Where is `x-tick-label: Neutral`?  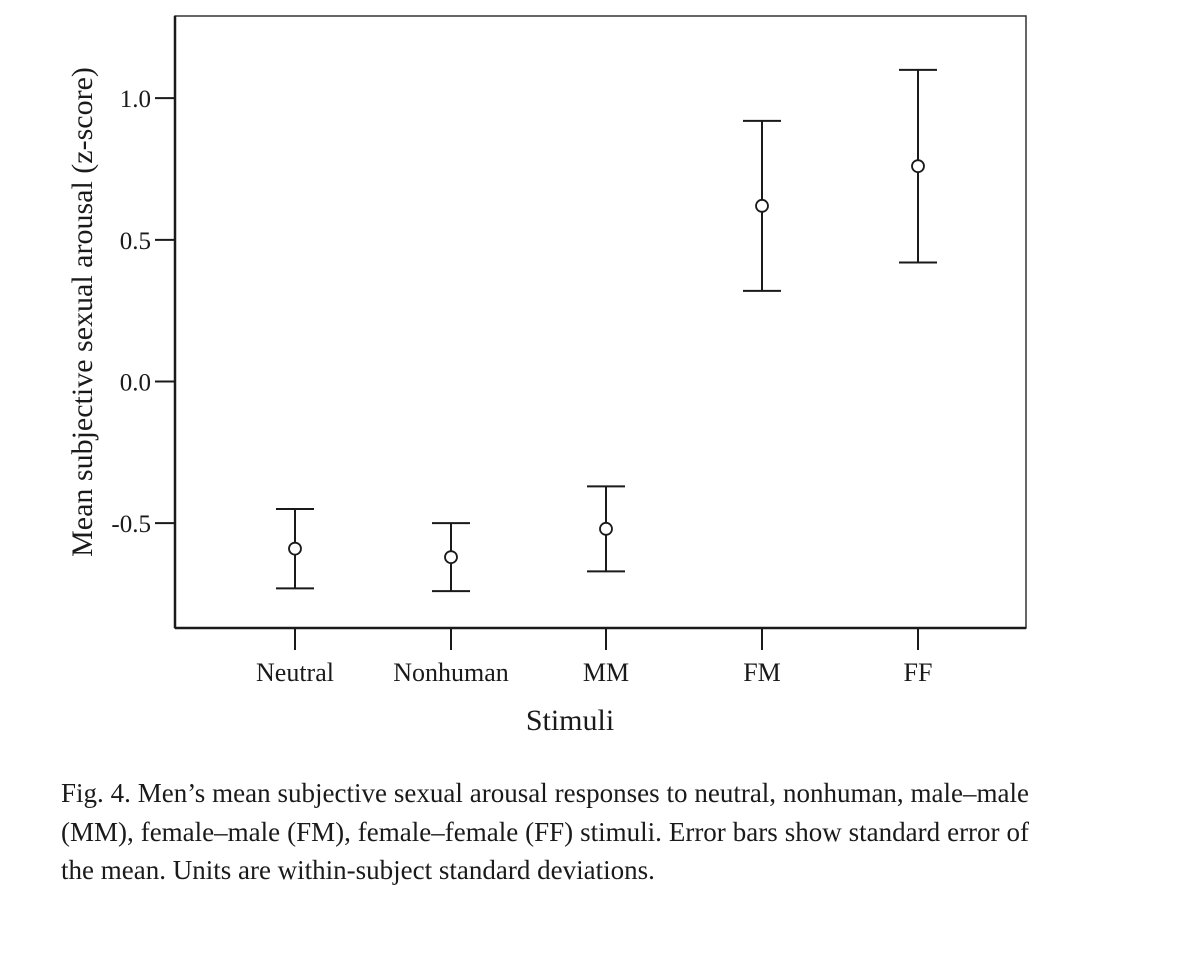
x-tick-label: Neutral is located at coordinates (295, 672).